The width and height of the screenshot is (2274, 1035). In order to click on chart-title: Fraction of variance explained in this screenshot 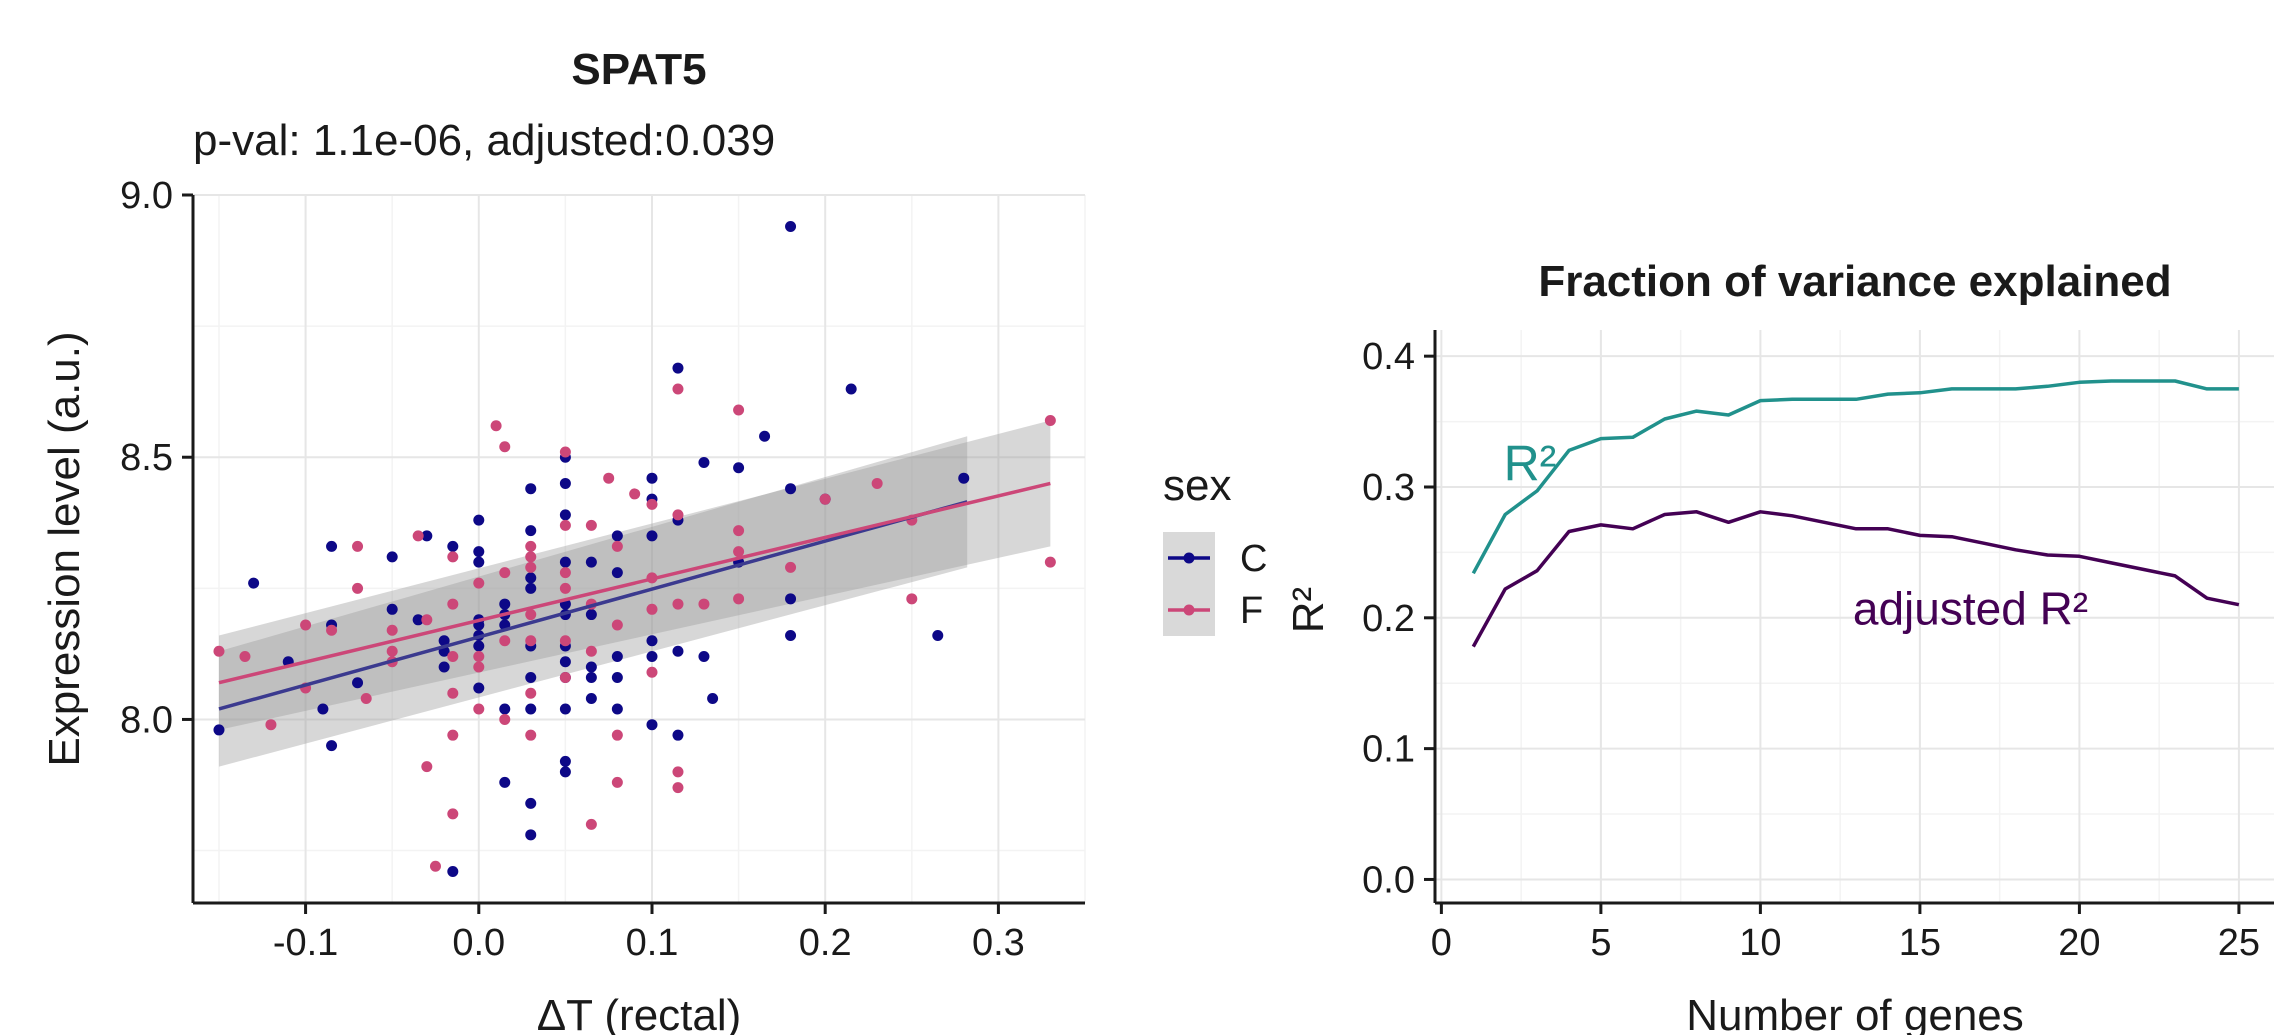, I will do `click(1854, 281)`.